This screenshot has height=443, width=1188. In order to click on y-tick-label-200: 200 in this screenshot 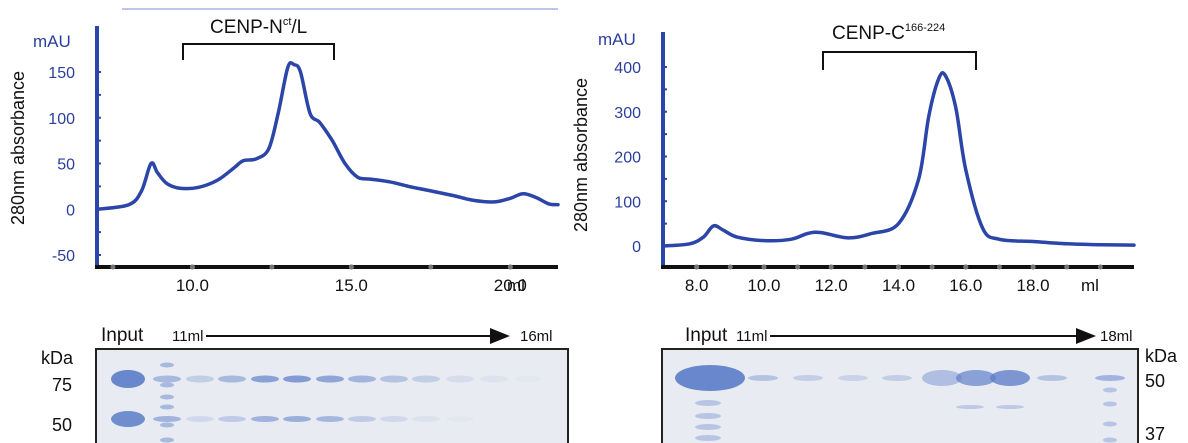, I will do `click(627, 158)`.